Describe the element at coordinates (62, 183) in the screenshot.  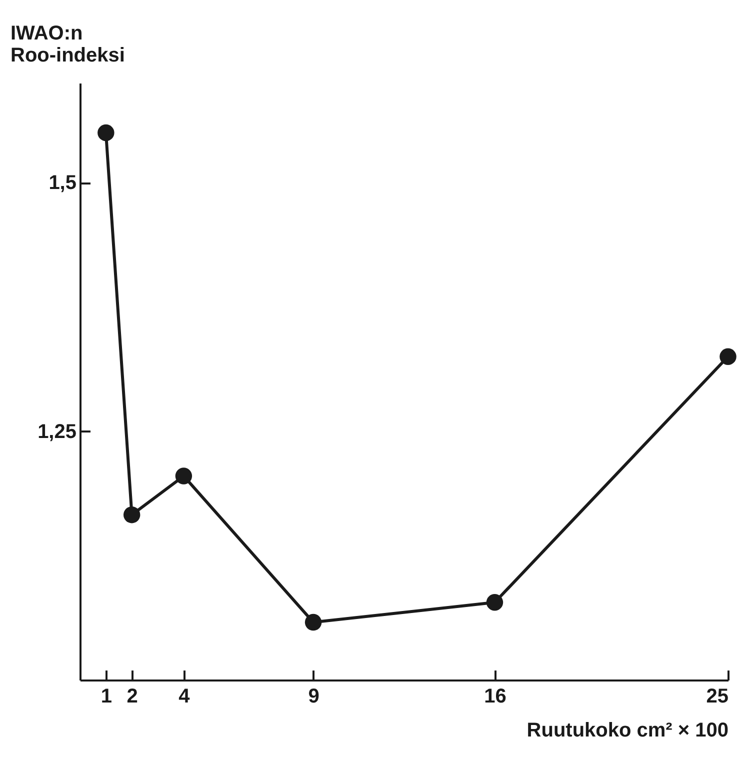
I see `y-tick-label: 1,5` at that location.